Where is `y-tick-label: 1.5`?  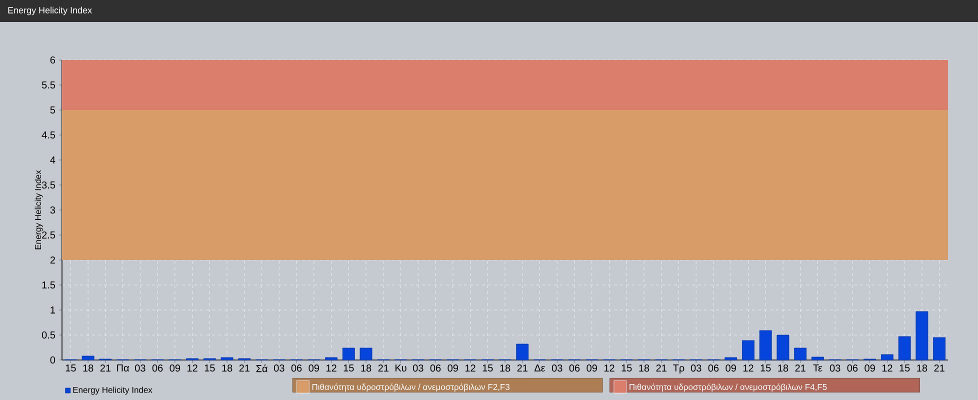
y-tick-label: 1.5 is located at coordinates (49, 285).